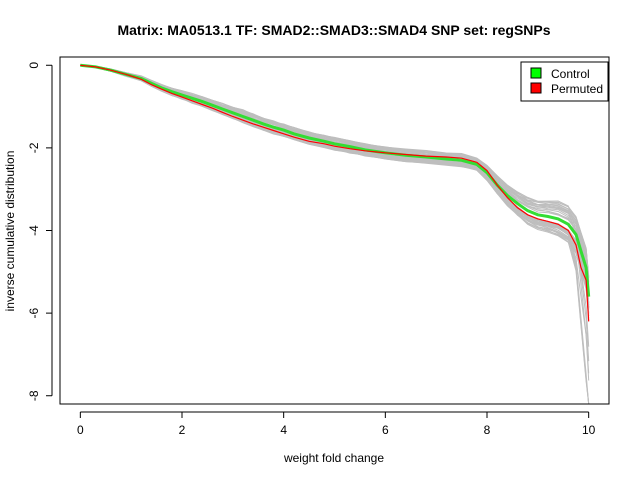 This screenshot has height=485, width=640. Describe the element at coordinates (536, 73) in the screenshot. I see `legend-swatch-control` at that location.